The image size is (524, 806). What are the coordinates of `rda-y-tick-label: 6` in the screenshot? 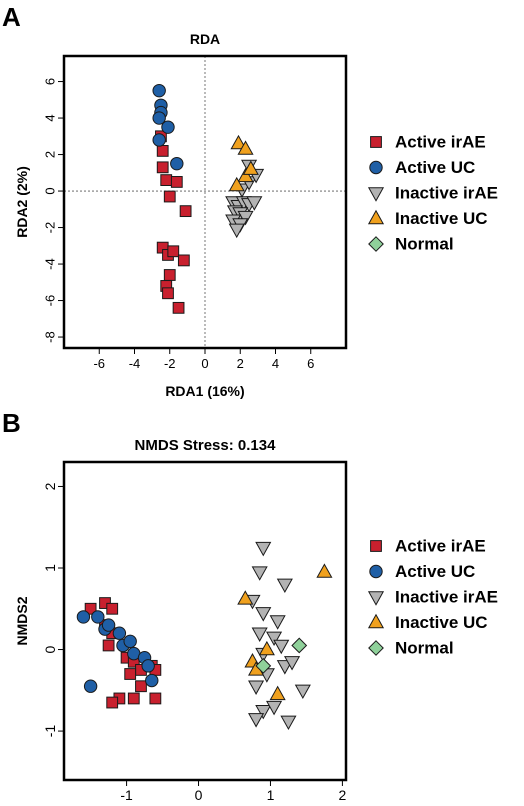 It's located at (50, 81).